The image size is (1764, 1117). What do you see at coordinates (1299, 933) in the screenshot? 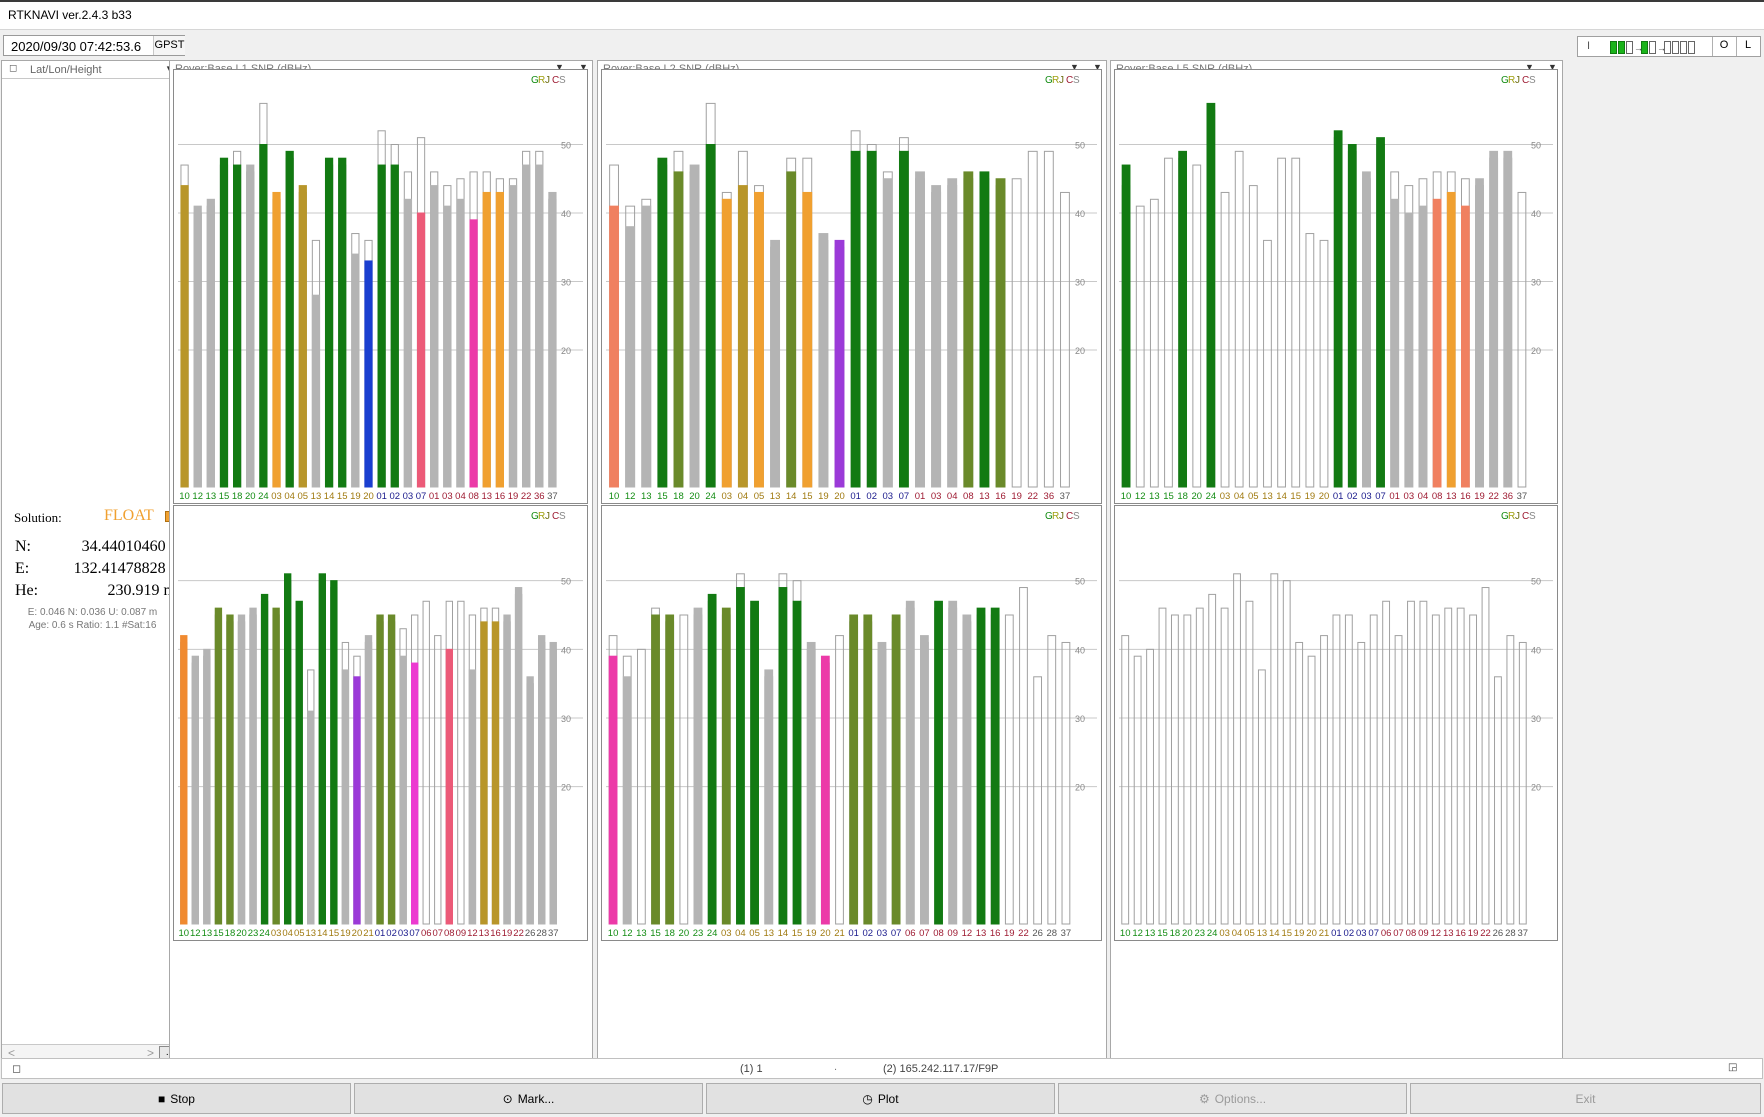
I see `satellite-label: 19` at bounding box center [1299, 933].